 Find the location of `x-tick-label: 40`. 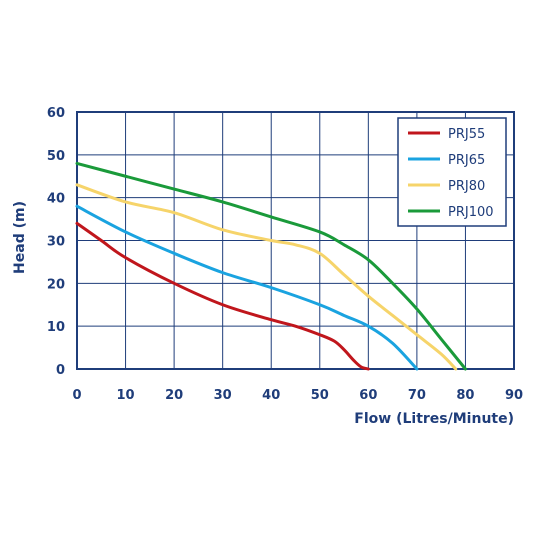

x-tick-label: 40 is located at coordinates (271, 395).